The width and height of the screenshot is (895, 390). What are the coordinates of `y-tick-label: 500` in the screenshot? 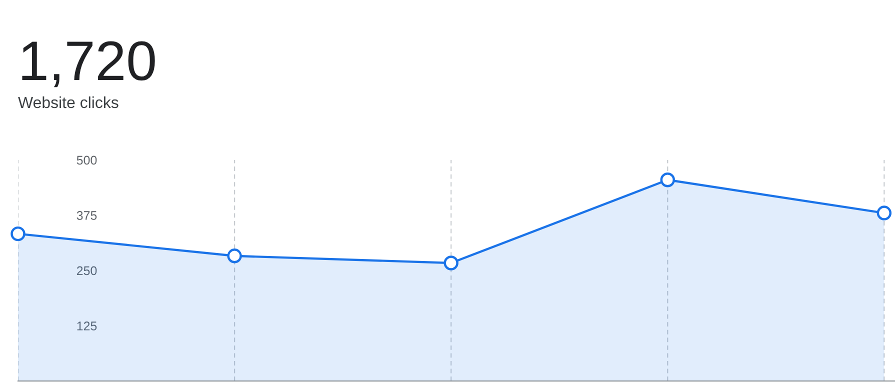 It's located at (86, 160).